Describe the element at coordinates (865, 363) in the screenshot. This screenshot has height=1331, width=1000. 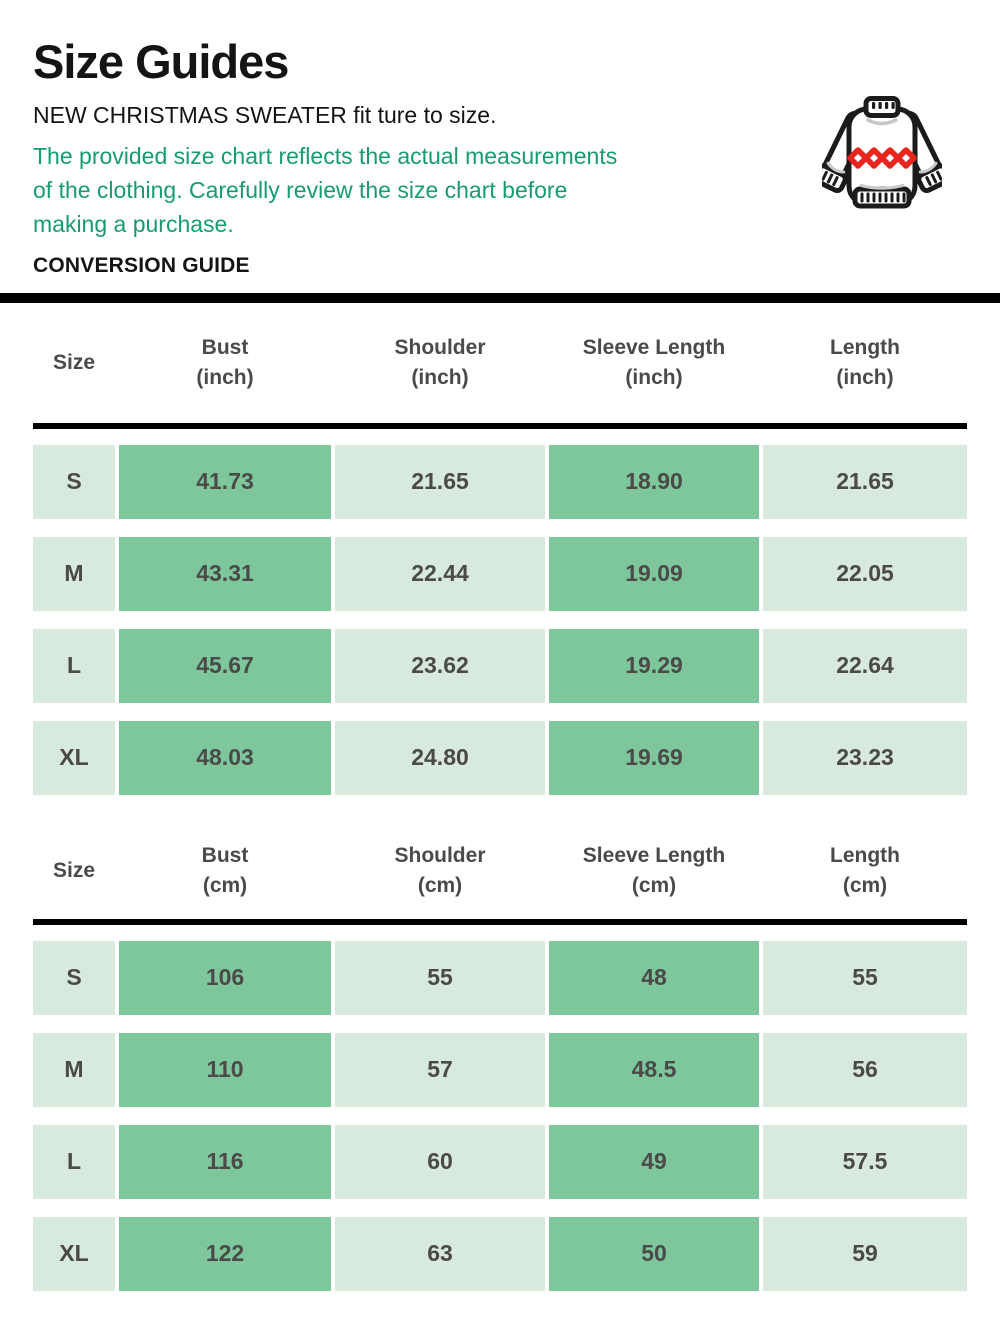
I see `col-header-length: Length (inch)` at that location.